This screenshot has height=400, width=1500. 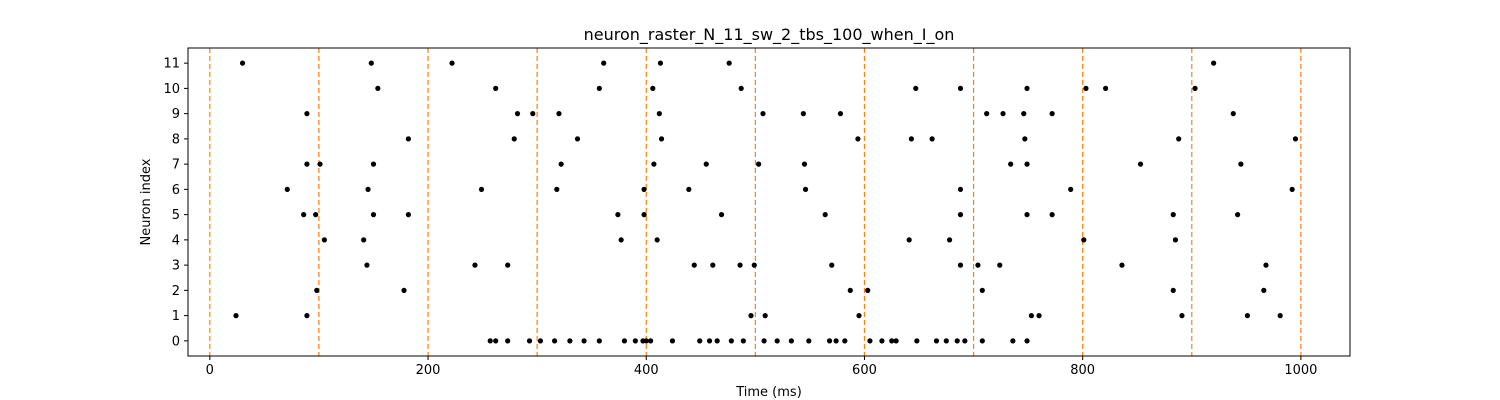 I want to click on y-tick-label: 11, so click(x=171, y=64).